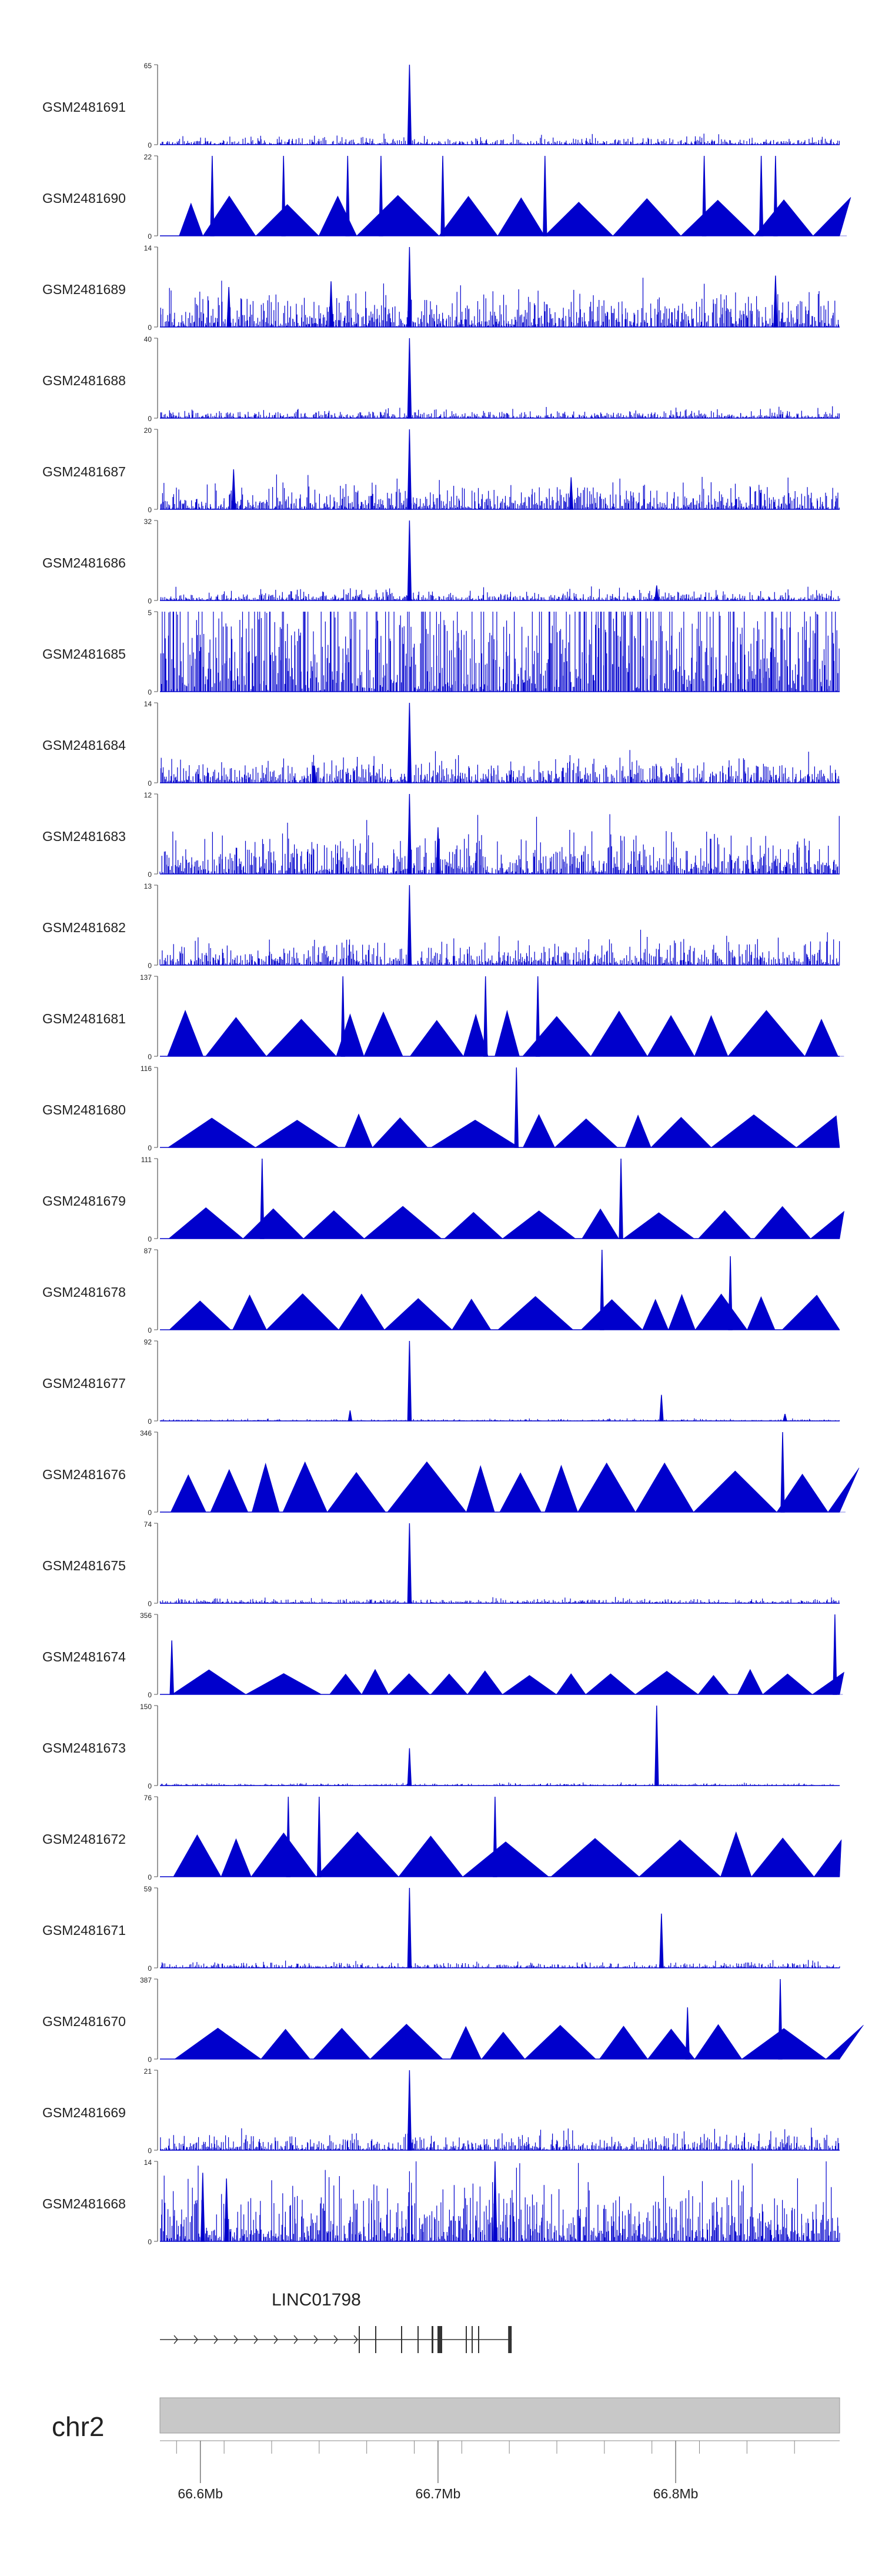 The height and width of the screenshot is (2576, 882). Describe the element at coordinates (84, 471) in the screenshot. I see `track-label: GSM2481687` at that location.